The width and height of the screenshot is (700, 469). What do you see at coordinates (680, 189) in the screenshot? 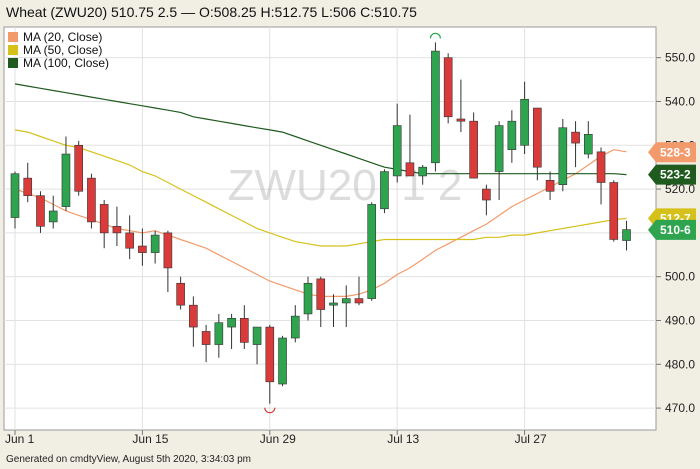
I see `y-tick-label: 520.0` at bounding box center [680, 189].